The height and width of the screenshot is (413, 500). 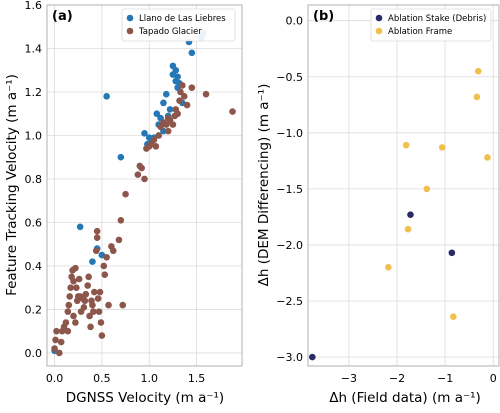 I want to click on x-tick-label: 1.5, so click(x=197, y=378).